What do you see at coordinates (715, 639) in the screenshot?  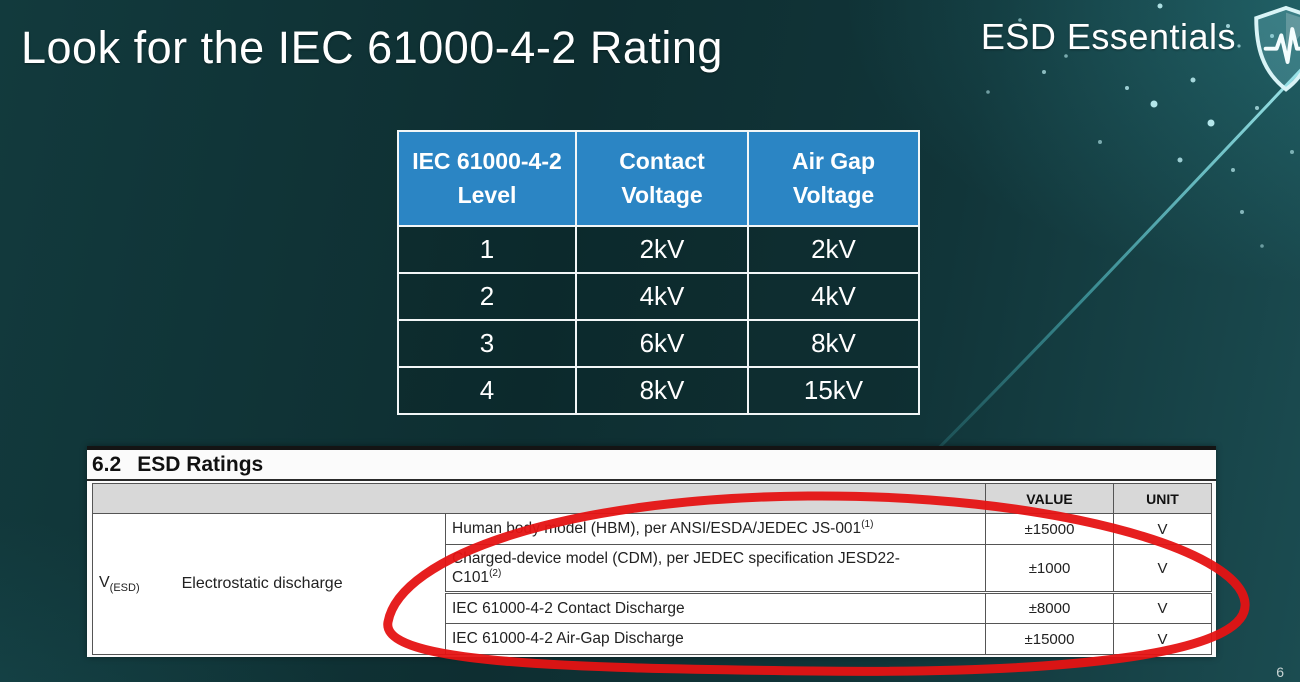 I see `description-cell: IEC 61000-4-2 Air-Gap Discharge` at bounding box center [715, 639].